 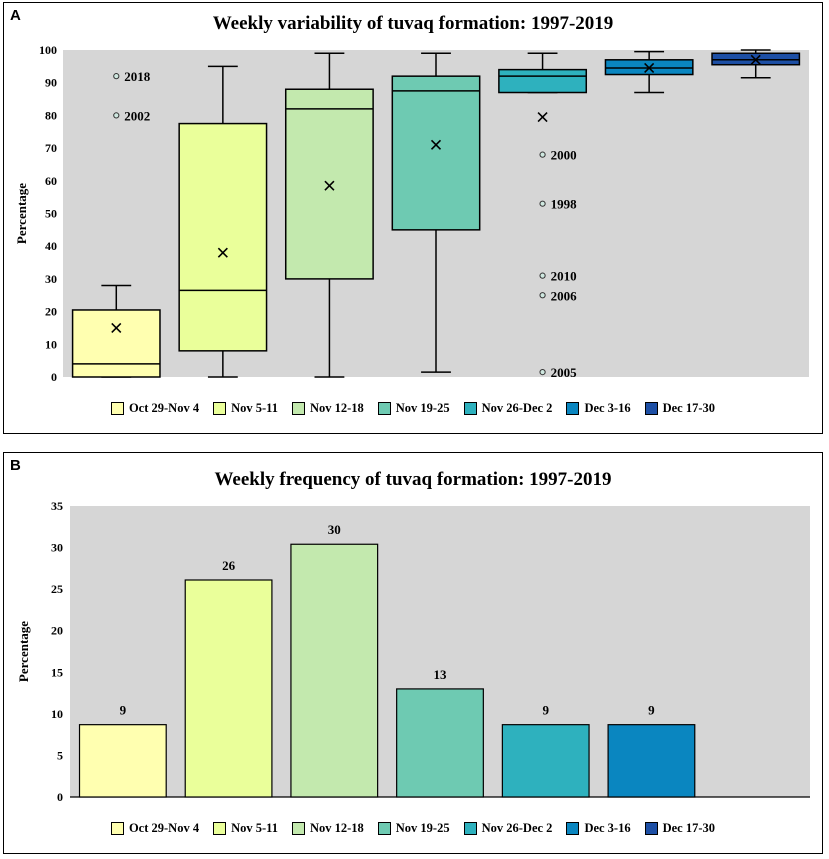 What do you see at coordinates (48, 50) in the screenshot?
I see `y-tick-label: 100` at bounding box center [48, 50].